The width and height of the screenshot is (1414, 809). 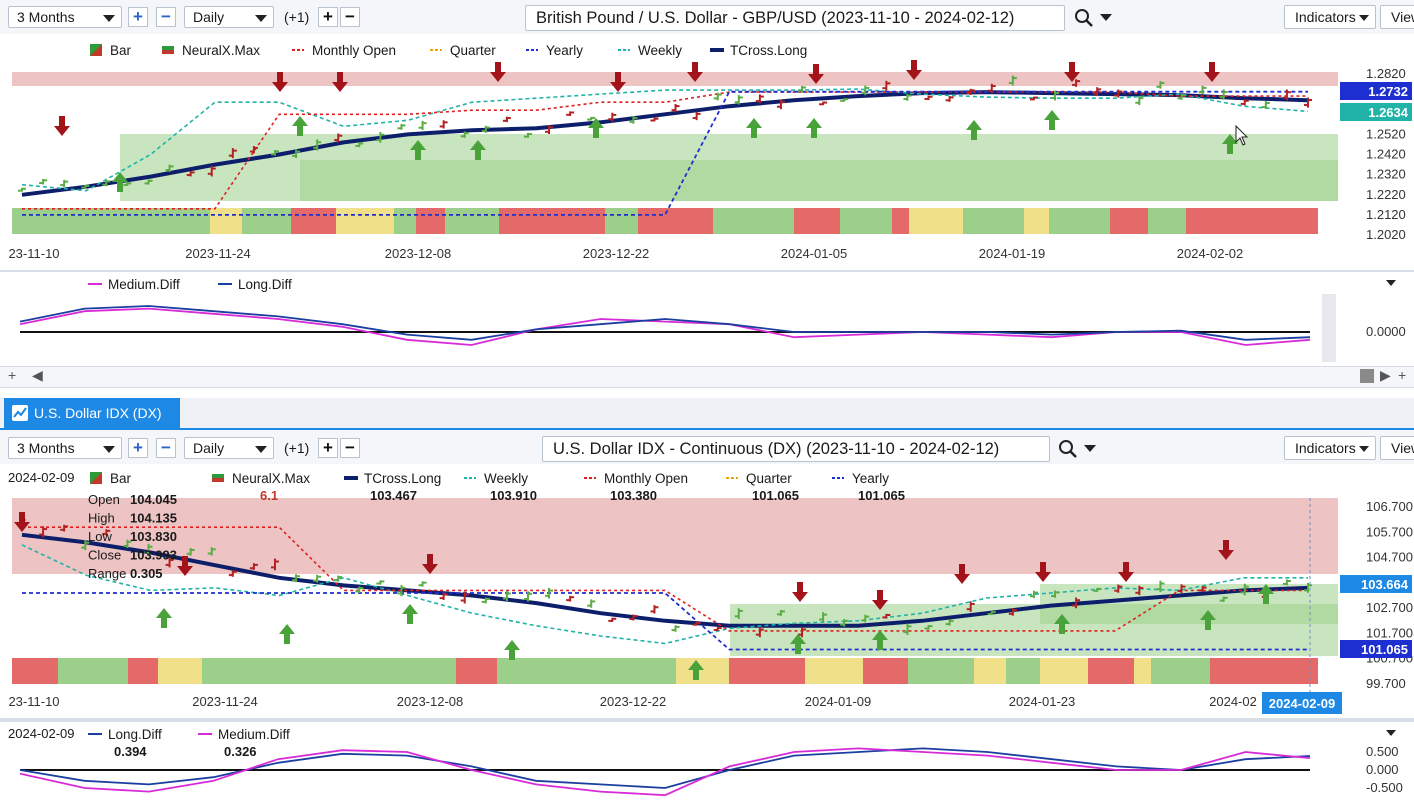 I want to click on series-line-weekly, so click(x=665, y=140).